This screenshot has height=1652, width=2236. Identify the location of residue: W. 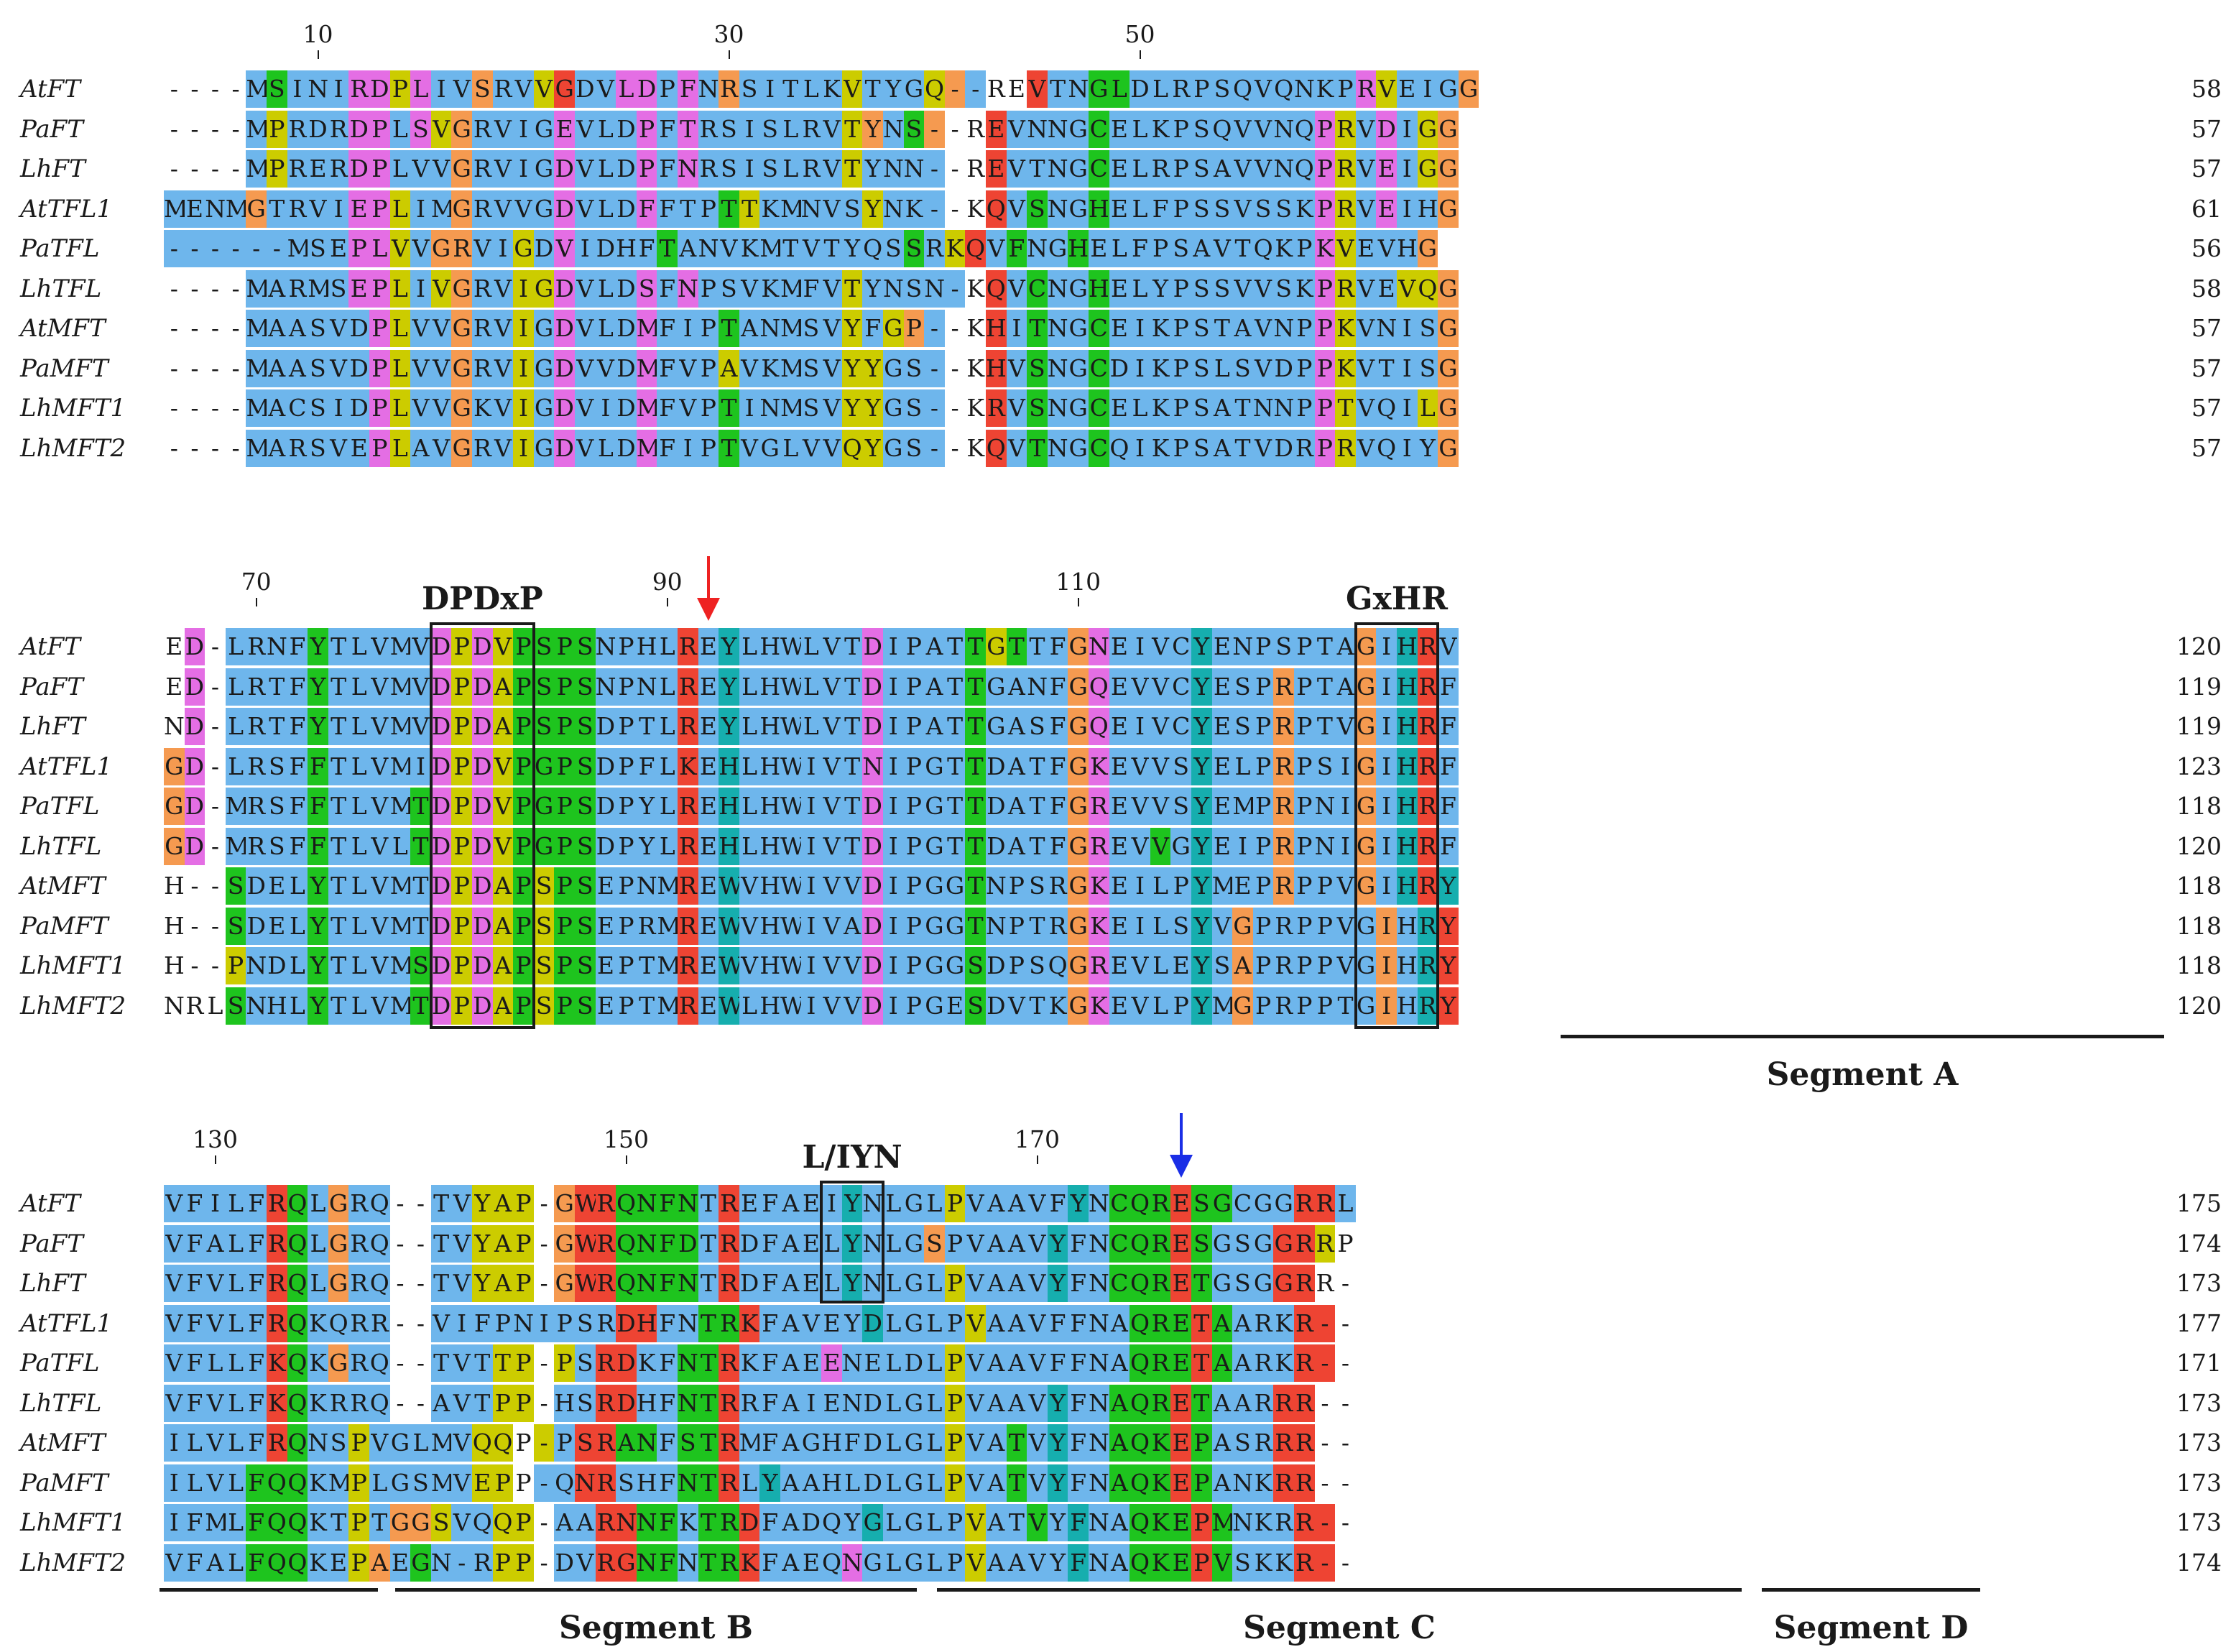
(792, 965).